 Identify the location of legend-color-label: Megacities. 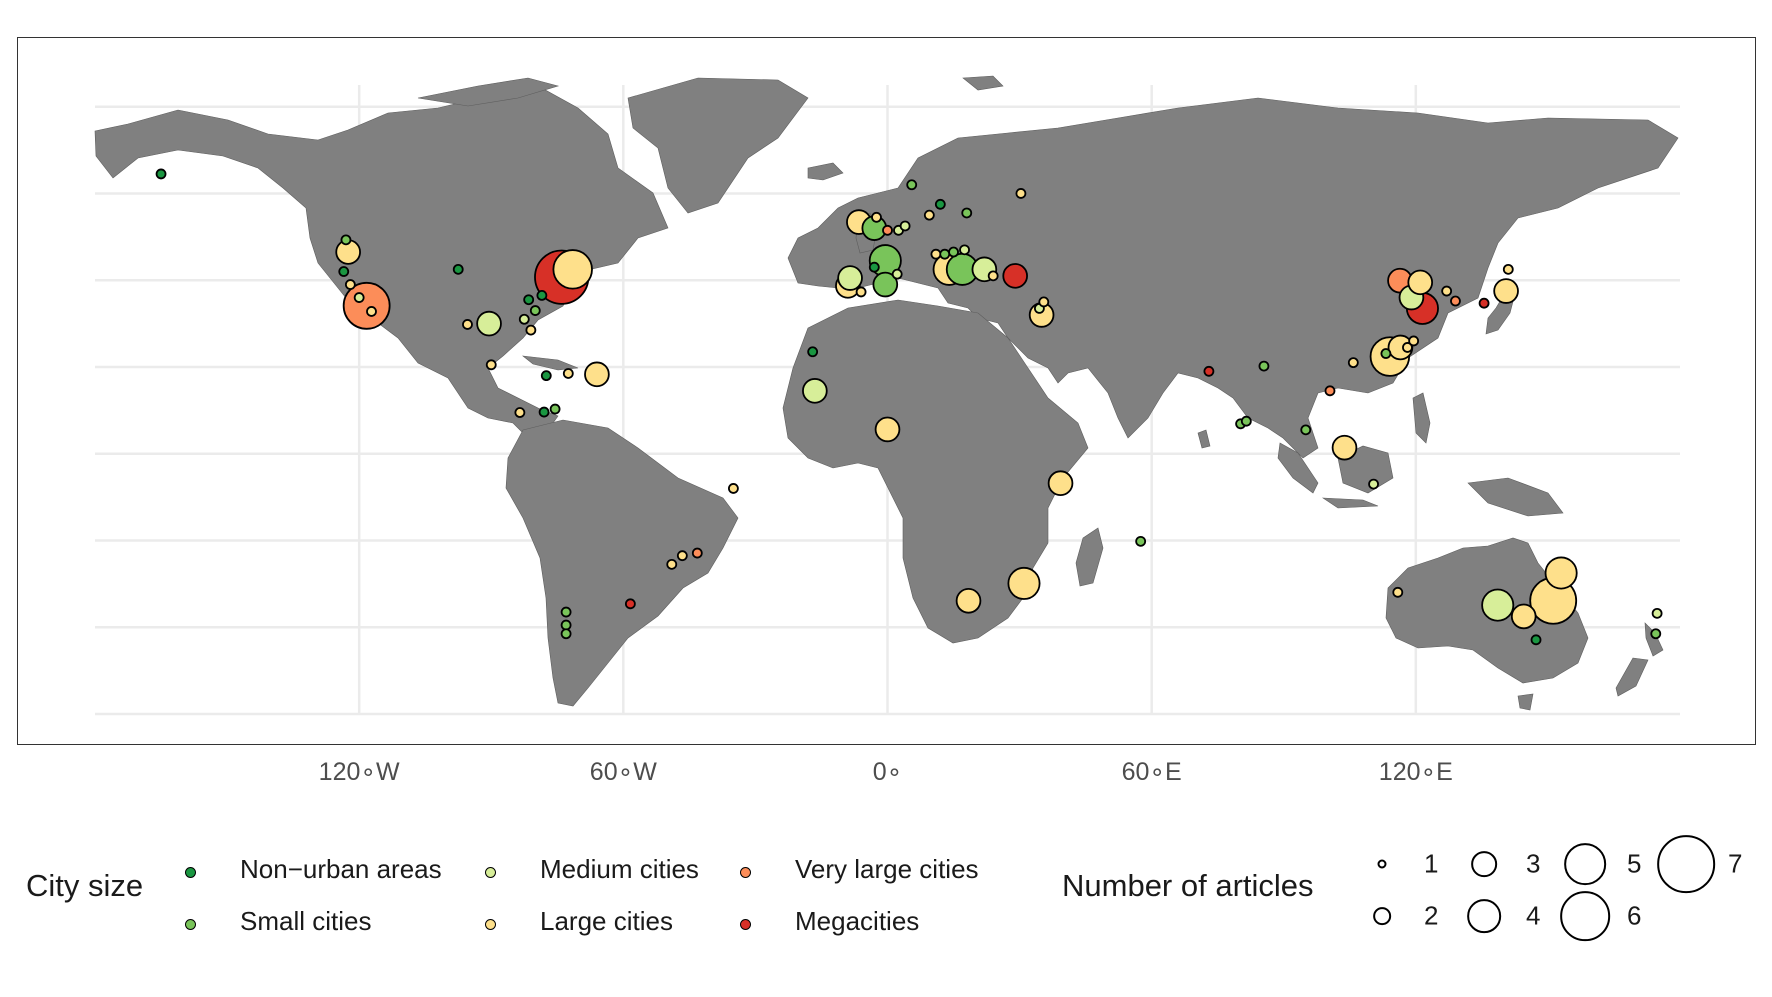
(857, 921).